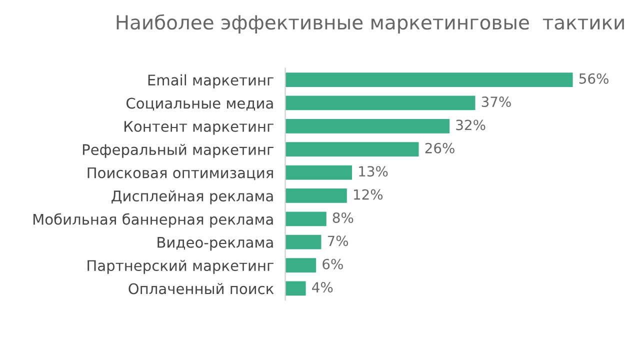 Image resolution: width=644 pixels, height=341 pixels. What do you see at coordinates (593, 78) in the screenshot?
I see `data-label: 56%` at bounding box center [593, 78].